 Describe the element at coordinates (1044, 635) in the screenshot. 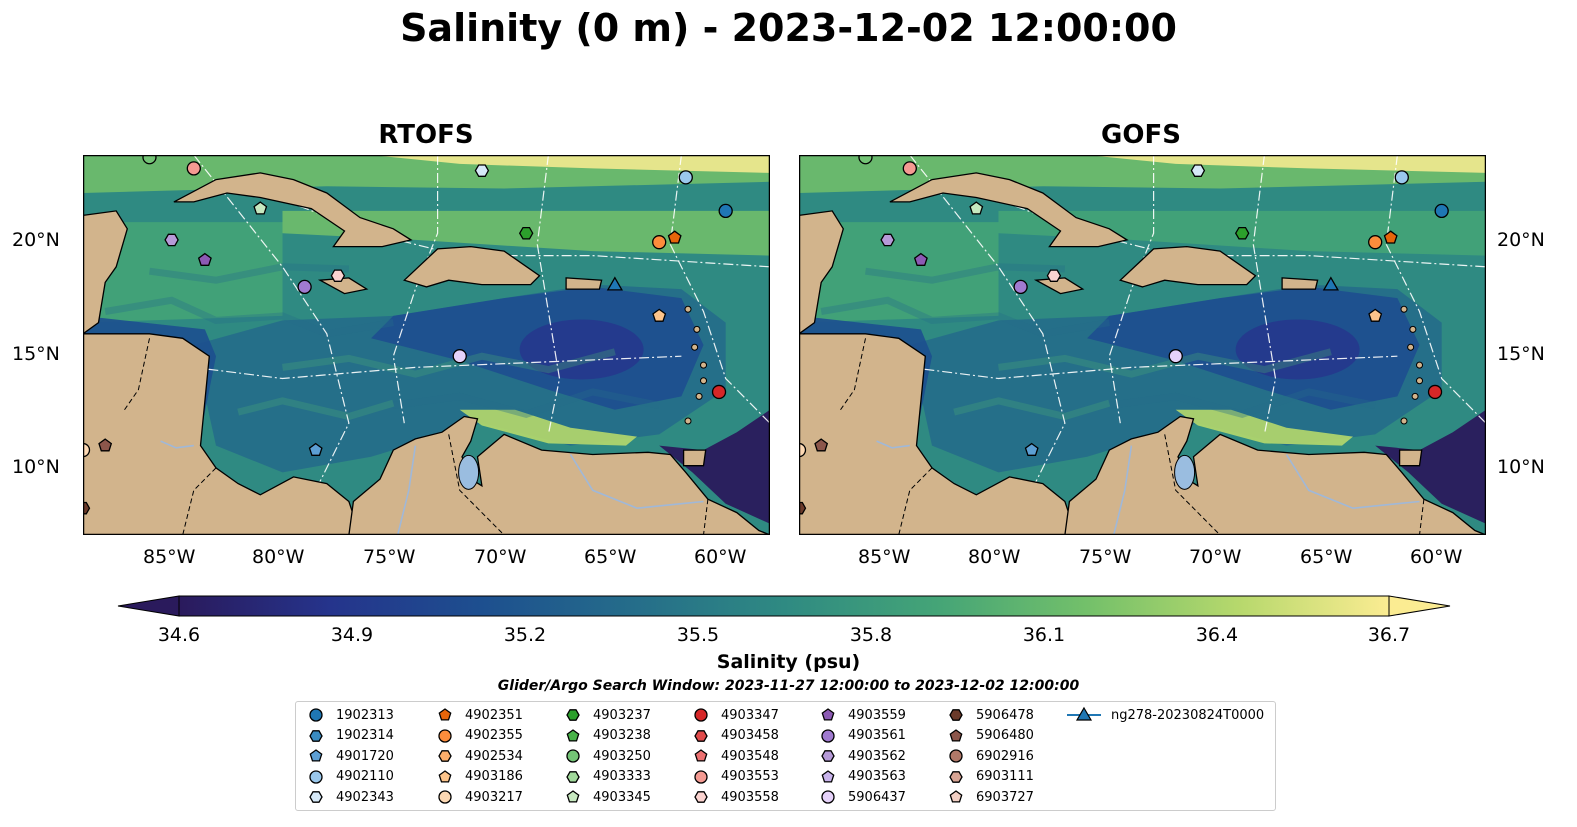

I see `colorbar-tick: 36.1` at that location.